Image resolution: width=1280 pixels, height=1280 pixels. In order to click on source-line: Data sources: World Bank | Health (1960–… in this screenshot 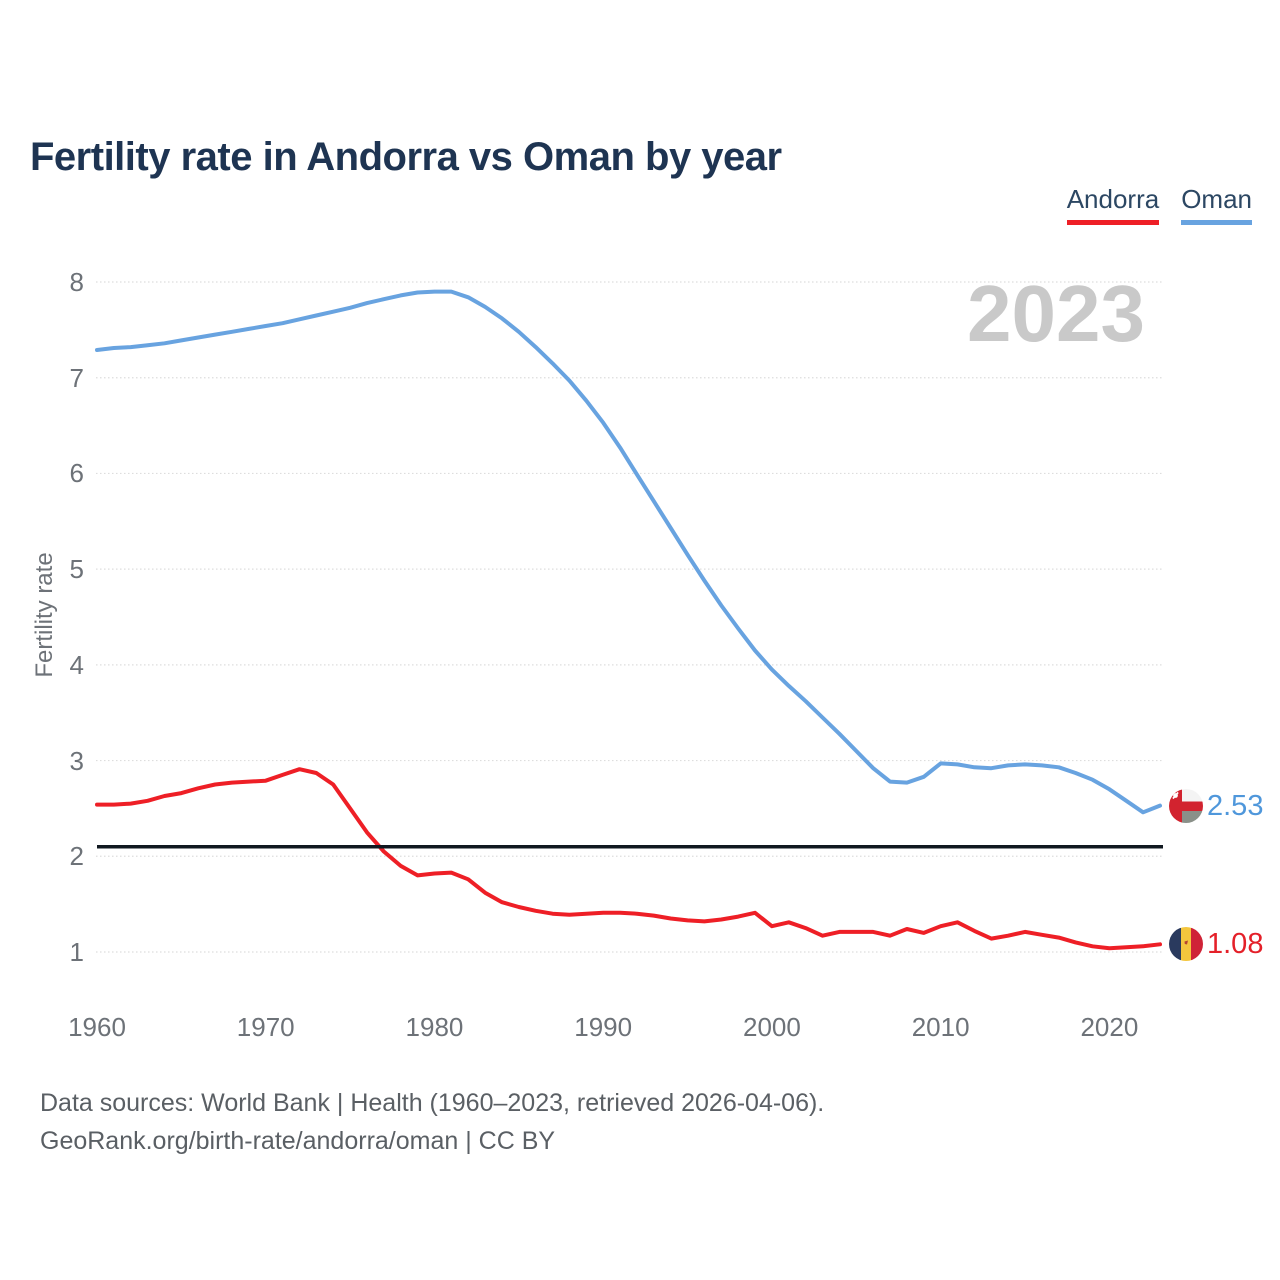, I will do `click(432, 1103)`.